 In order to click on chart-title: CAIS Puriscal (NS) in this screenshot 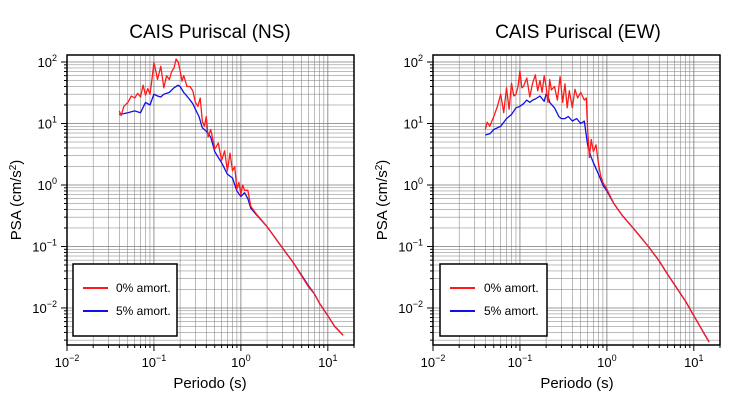, I will do `click(210, 32)`.